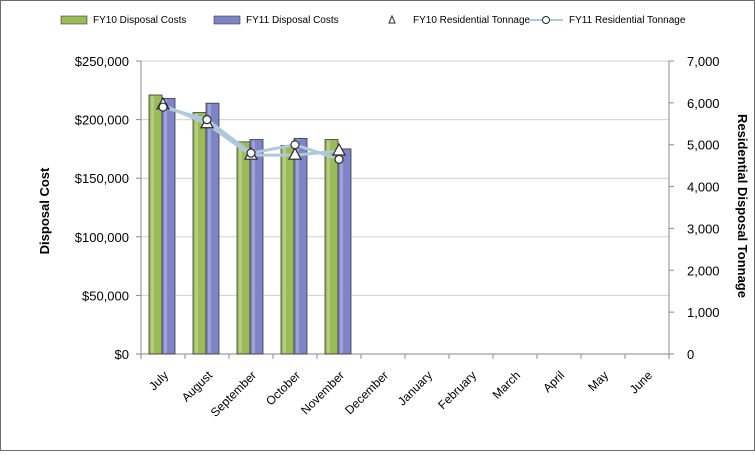 The width and height of the screenshot is (755, 455). I want to click on y-tick-label: $0, so click(122, 354).